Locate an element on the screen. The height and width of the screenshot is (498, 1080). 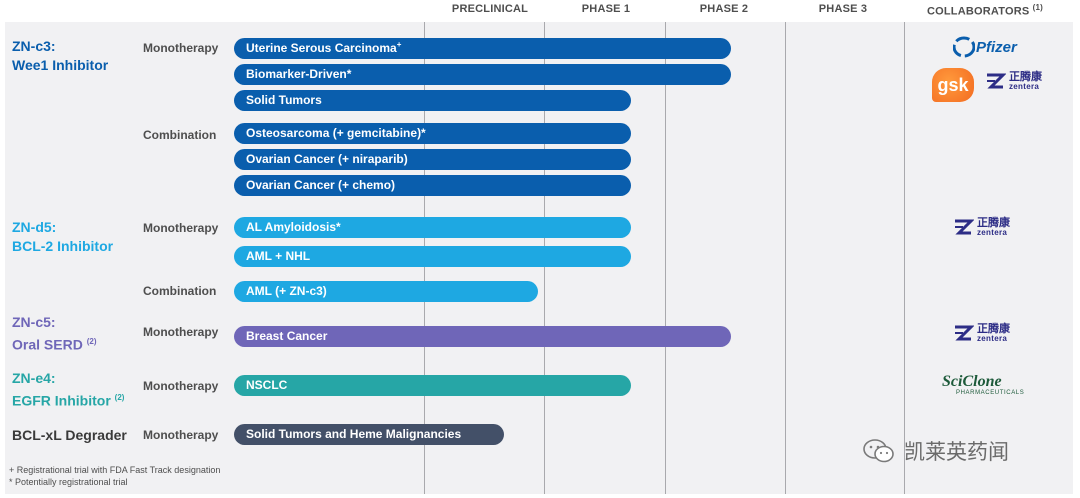
indication-bar: Ovarian Cancer (+ niraparib) is located at coordinates (432, 159).